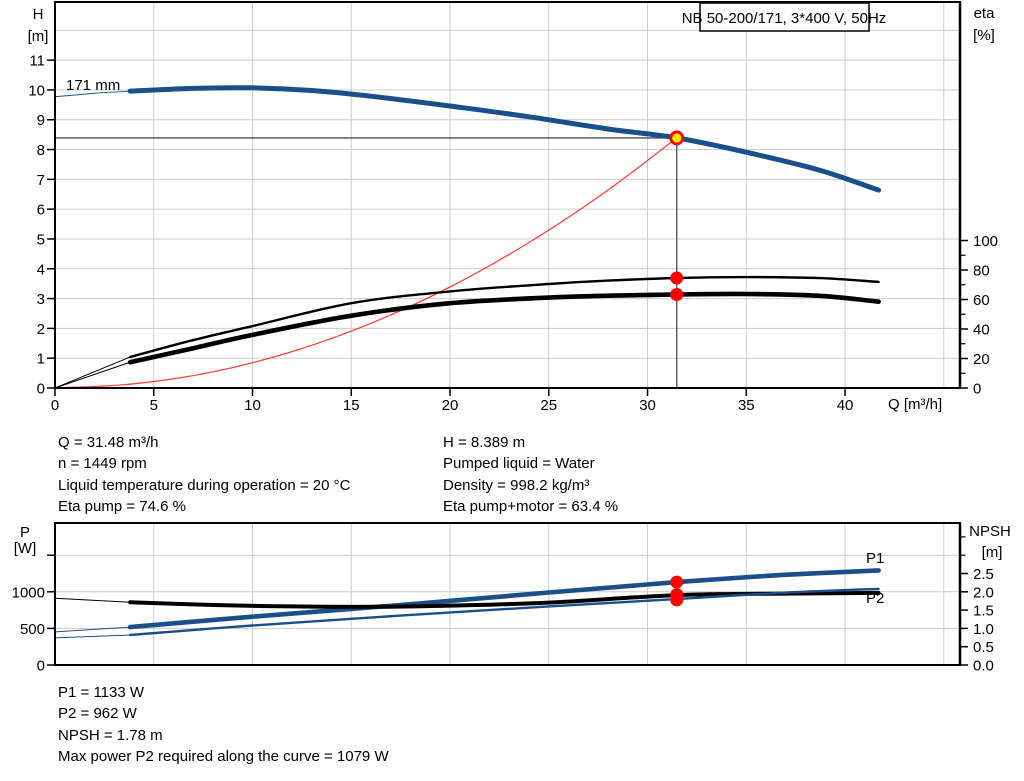 The width and height of the screenshot is (1024, 781). I want to click on p1-curve, so click(504, 599).